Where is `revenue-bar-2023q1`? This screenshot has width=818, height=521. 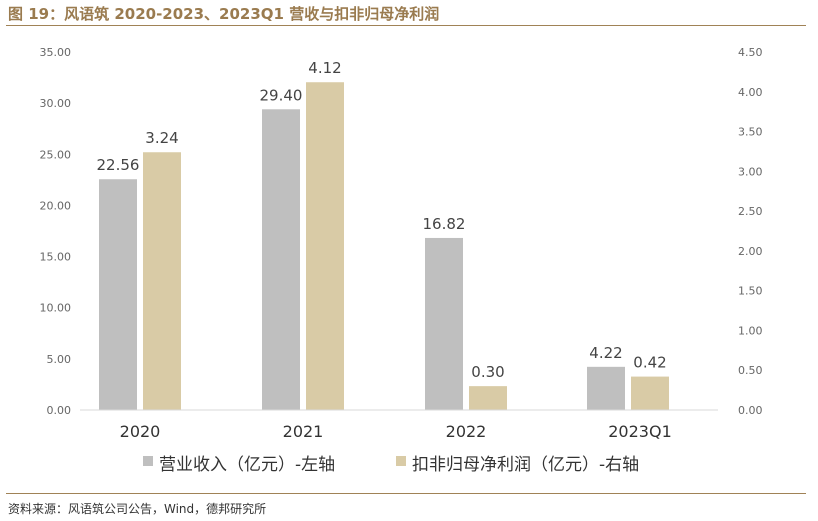
revenue-bar-2023q1 is located at coordinates (606, 388).